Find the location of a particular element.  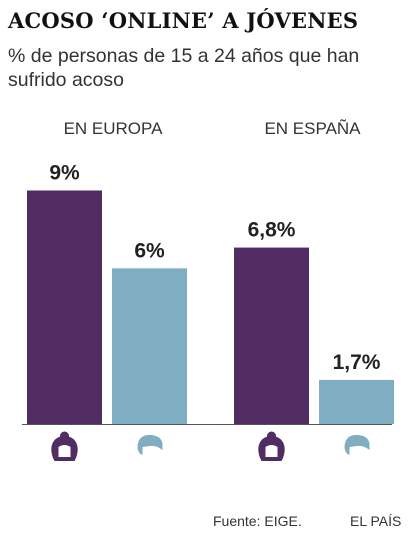

chart-title: ACOSO ‘ONLINE’ A JÓVENES is located at coordinates (183, 20).